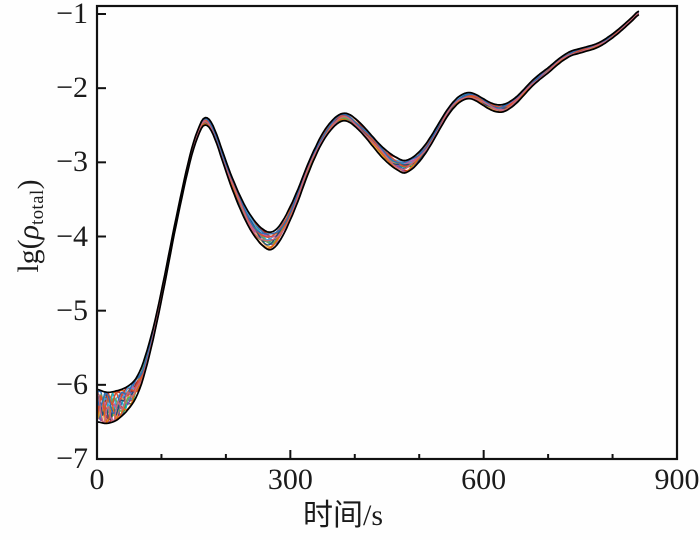 This screenshot has height=540, width=700. Describe the element at coordinates (72, 88) in the screenshot. I see `y-tick-label: −2` at that location.